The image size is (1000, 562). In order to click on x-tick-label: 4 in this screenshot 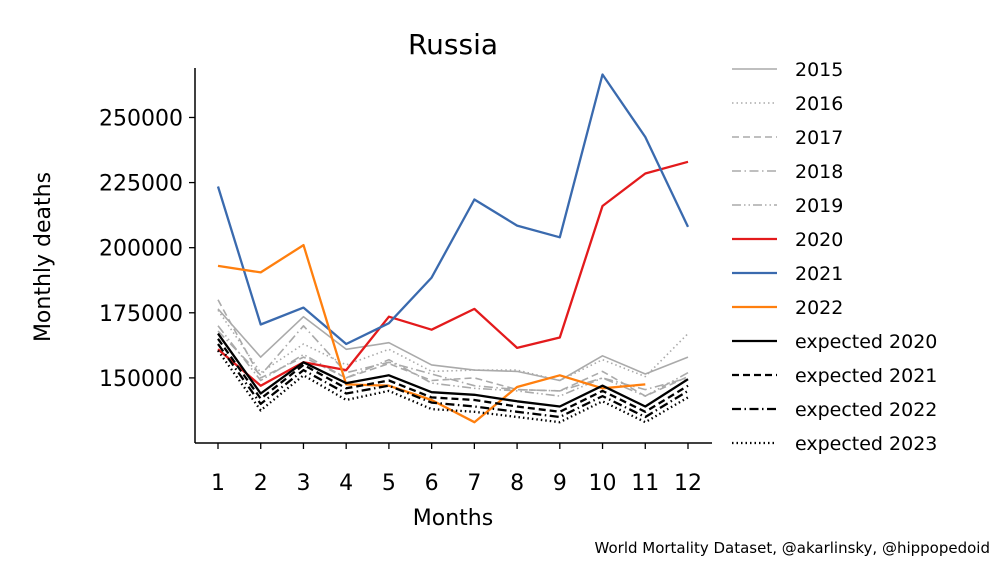, I will do `click(346, 483)`.